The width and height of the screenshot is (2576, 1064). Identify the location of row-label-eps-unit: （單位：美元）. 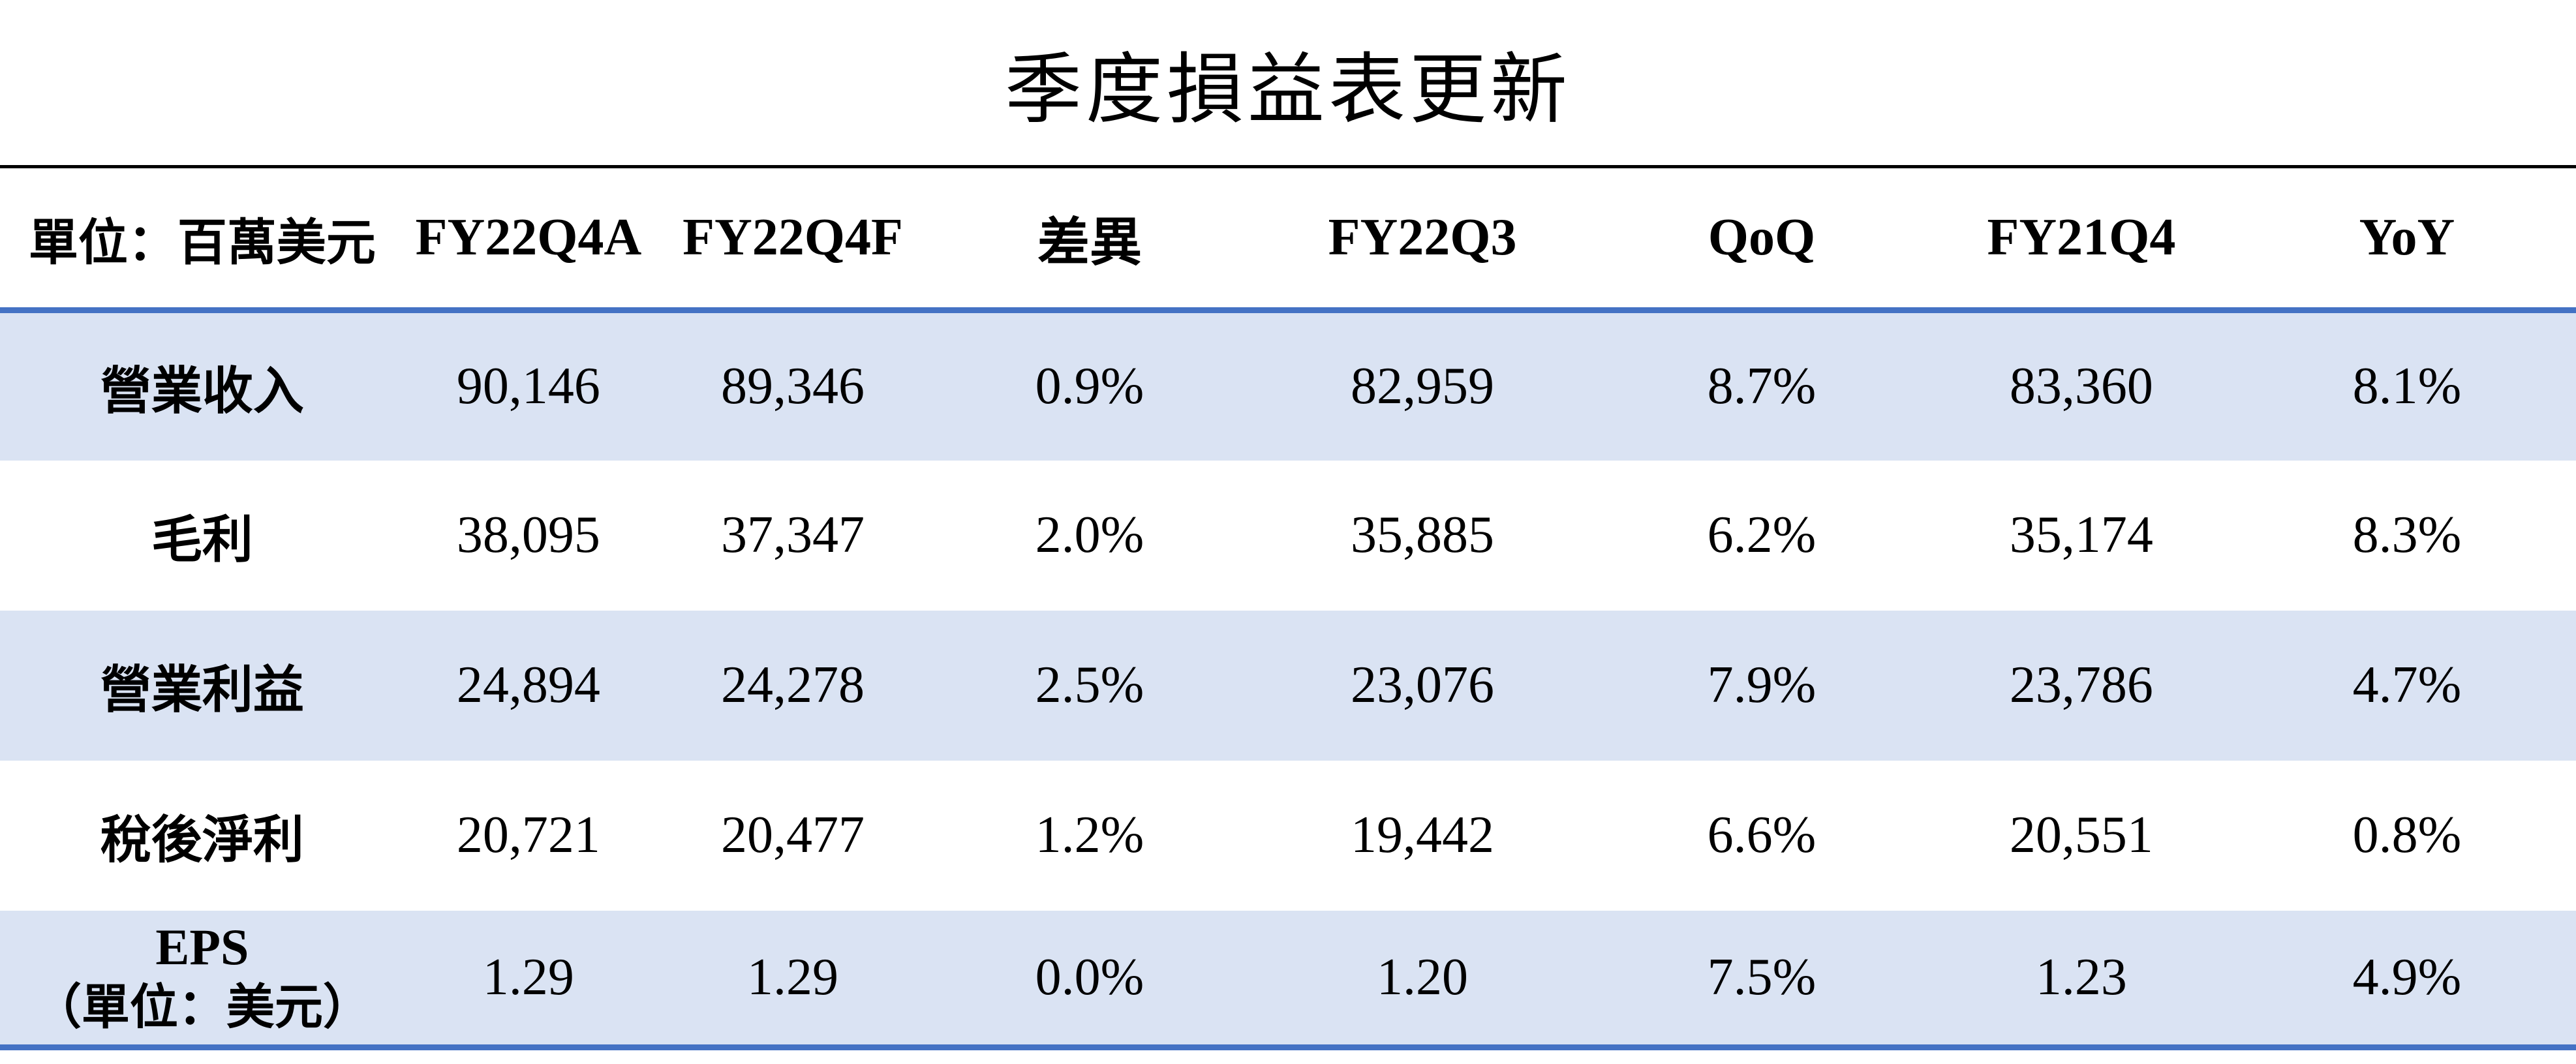
(202, 1007).